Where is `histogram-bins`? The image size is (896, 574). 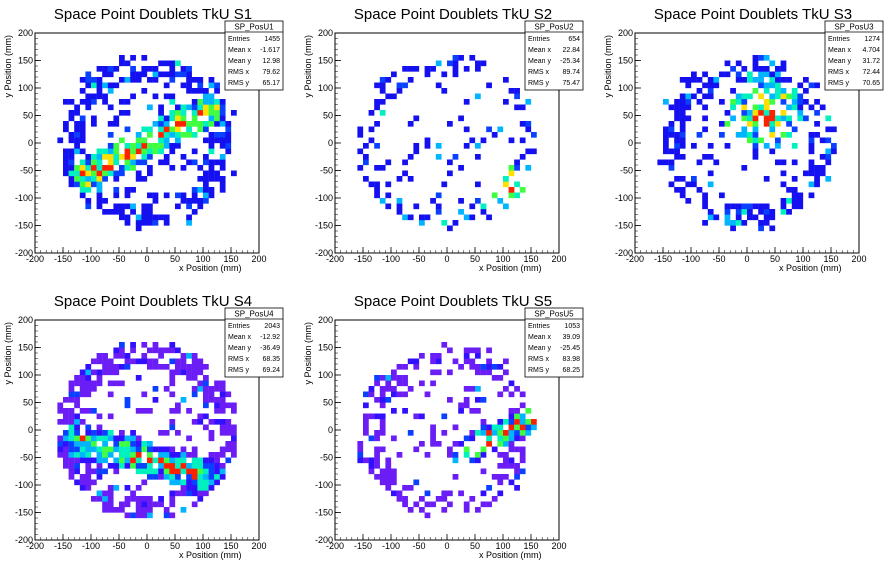
histogram-bins is located at coordinates (147, 430).